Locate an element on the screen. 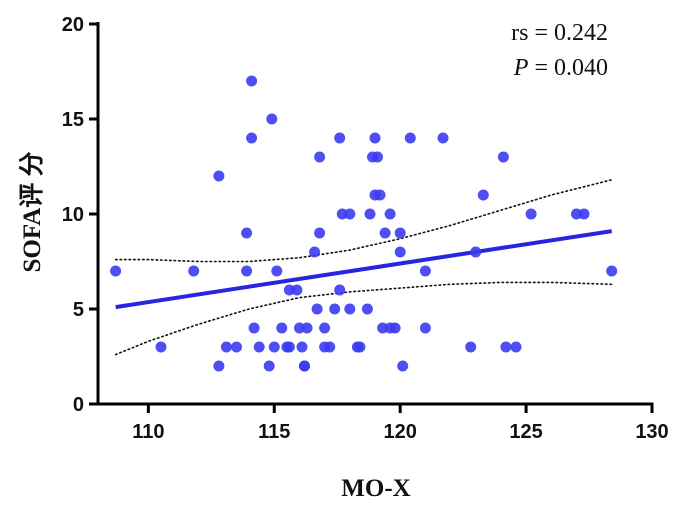 This screenshot has height=508, width=678. regression-line is located at coordinates (364, 269).